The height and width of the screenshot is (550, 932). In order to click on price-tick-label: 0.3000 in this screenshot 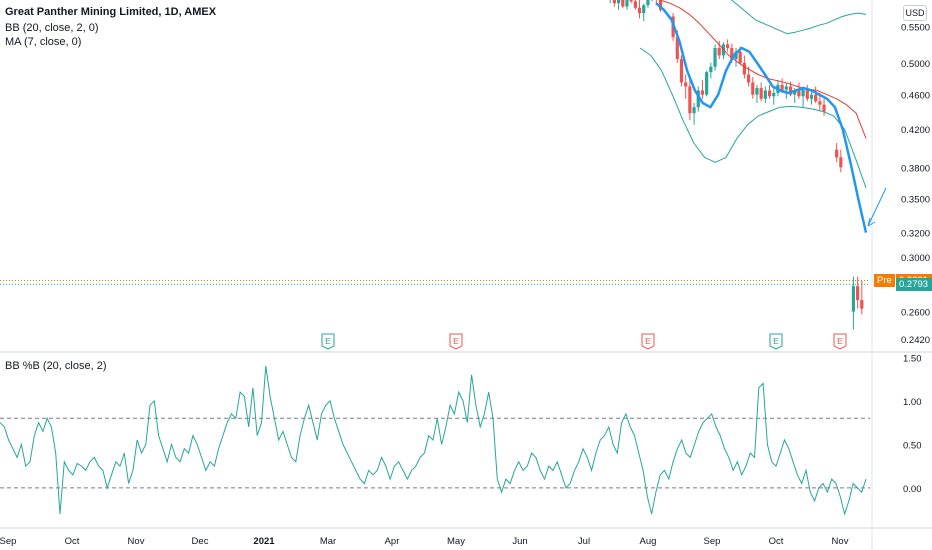, I will do `click(915, 258)`.